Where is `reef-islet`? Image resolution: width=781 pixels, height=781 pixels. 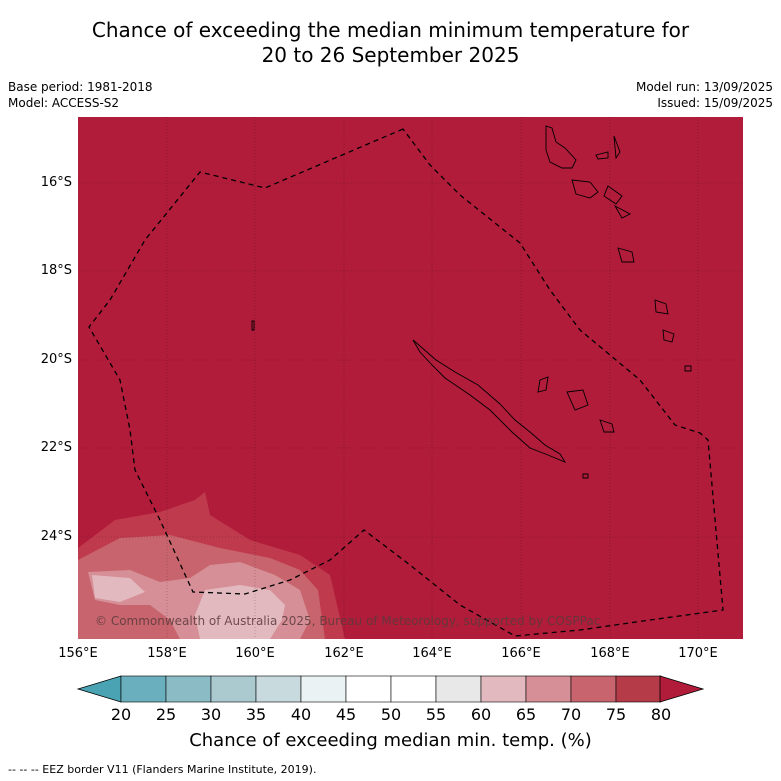
reef-islet is located at coordinates (253, 325).